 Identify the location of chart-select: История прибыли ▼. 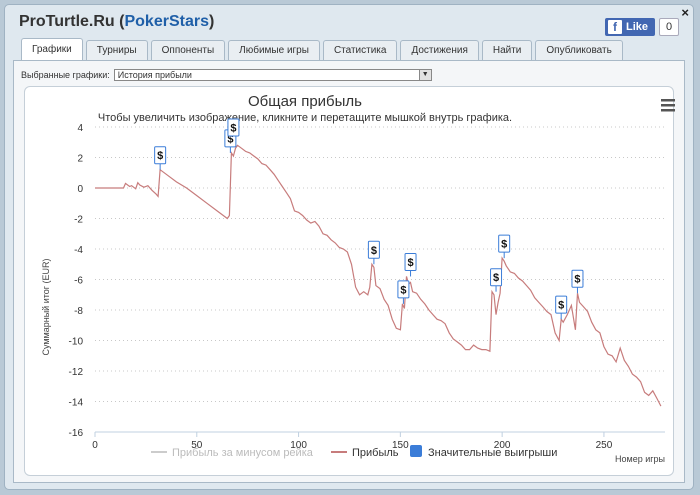
(272, 75).